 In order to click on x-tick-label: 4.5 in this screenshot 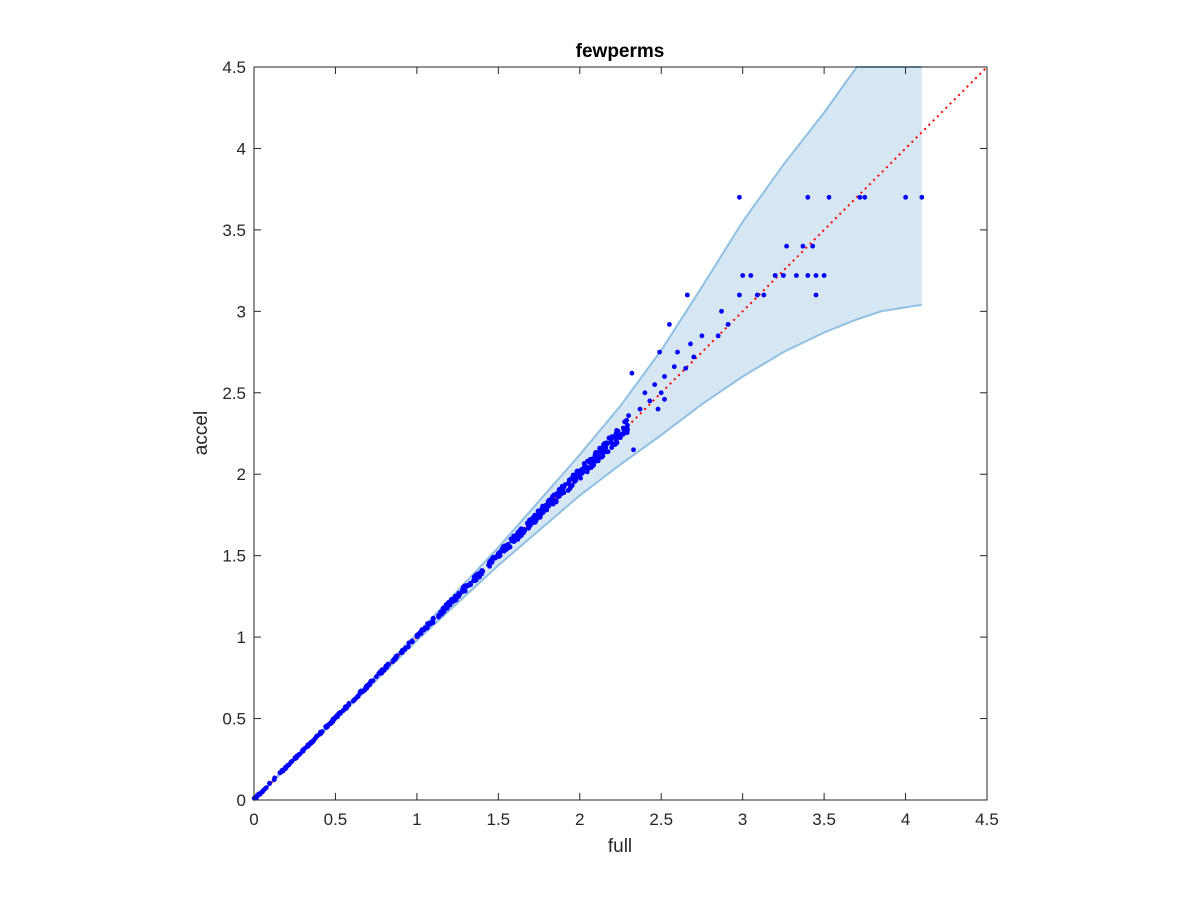, I will do `click(987, 819)`.